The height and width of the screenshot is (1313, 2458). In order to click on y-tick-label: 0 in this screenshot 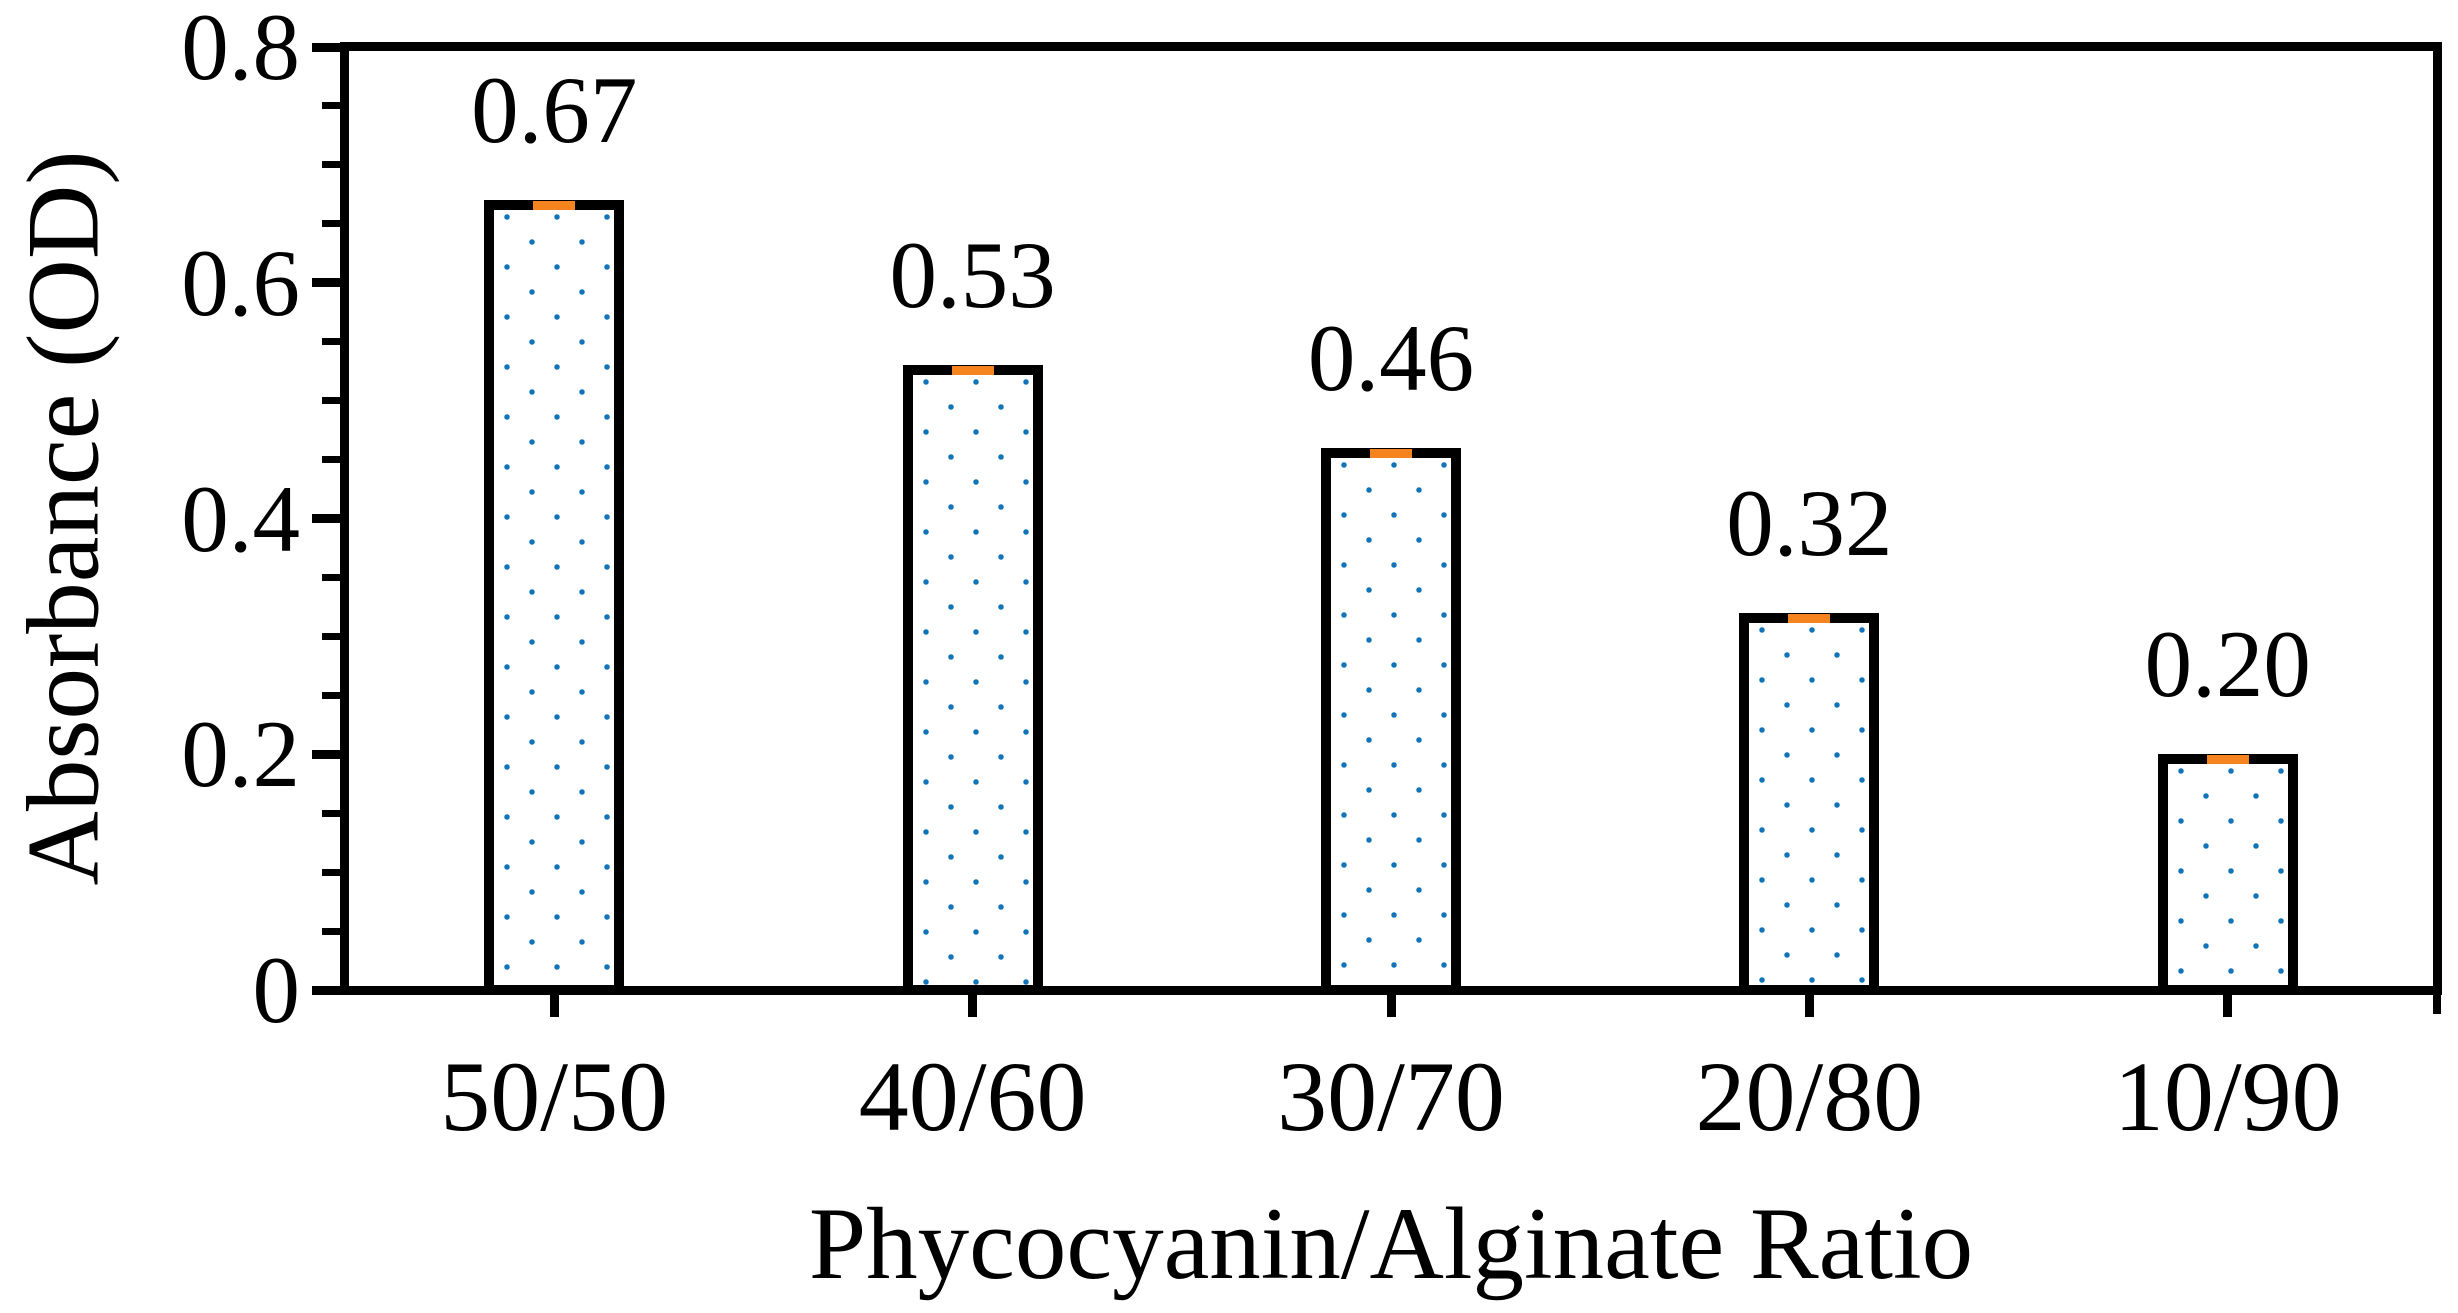, I will do `click(276, 990)`.